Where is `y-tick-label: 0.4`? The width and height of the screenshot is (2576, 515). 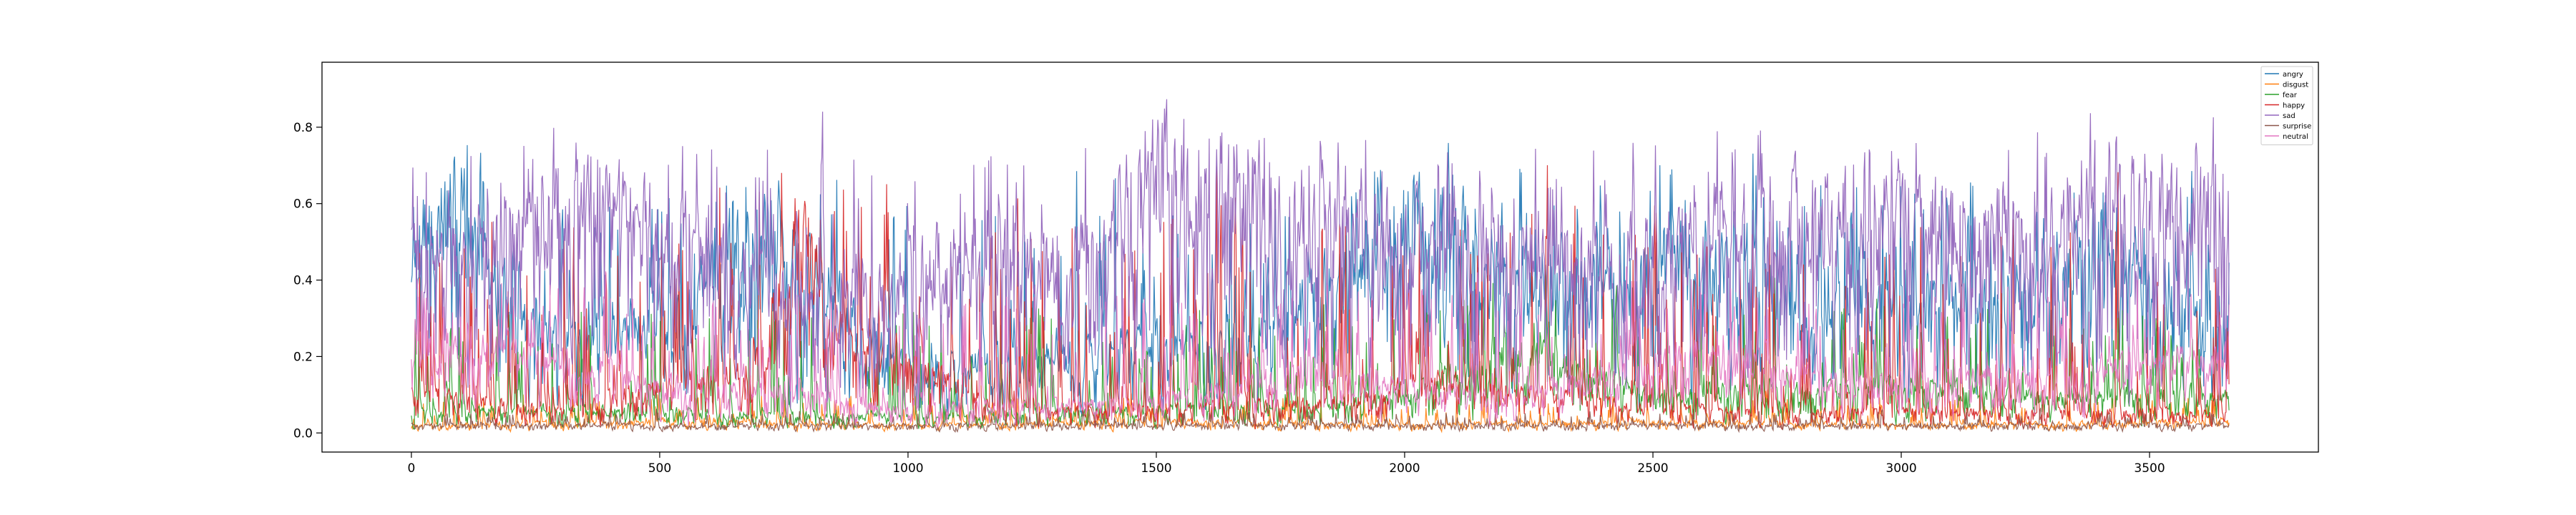 y-tick-label: 0.4 is located at coordinates (303, 281).